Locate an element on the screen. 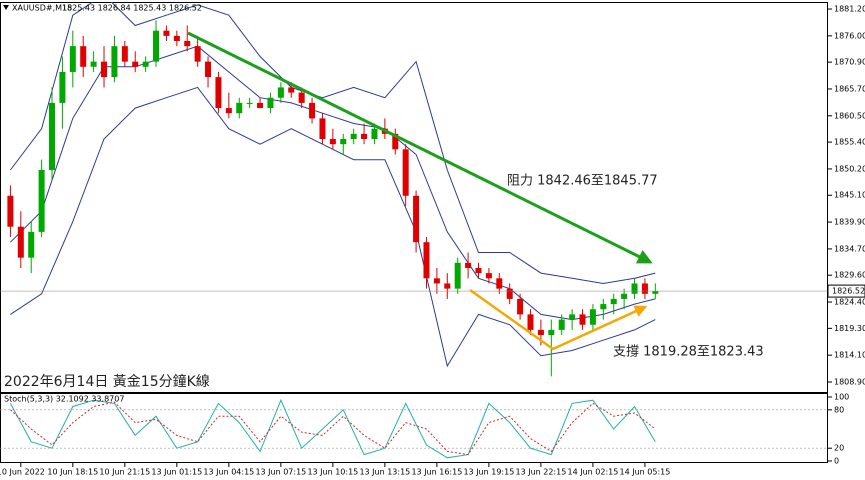  y-tick-label: 1824.40 is located at coordinates (849, 302).